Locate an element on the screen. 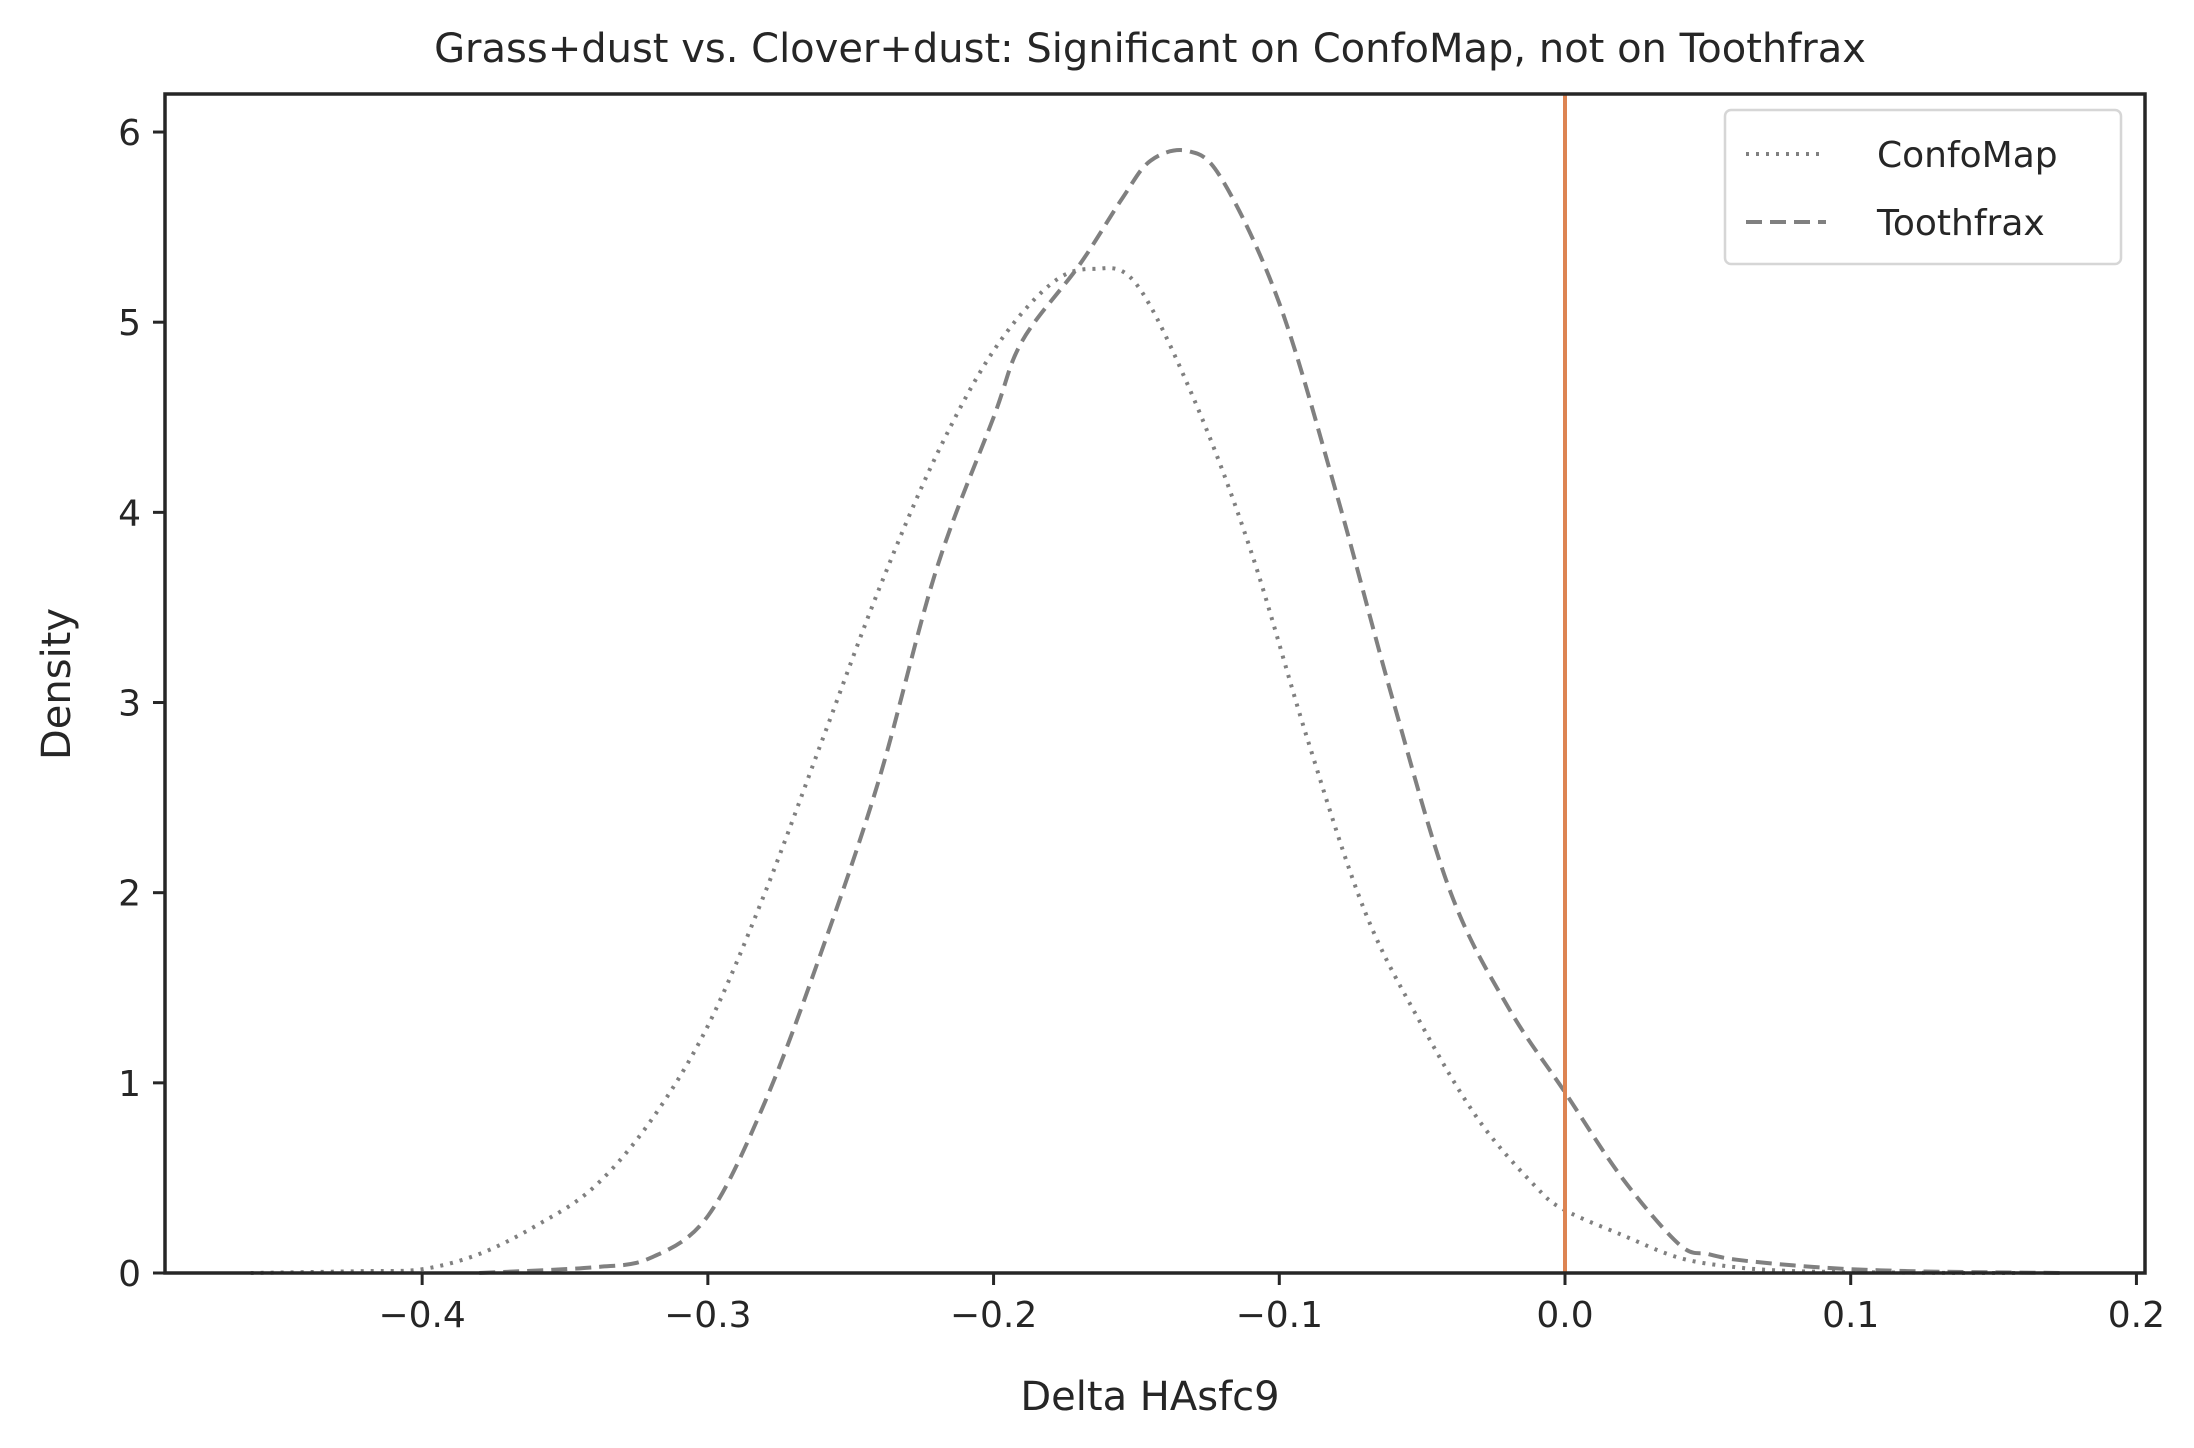 The height and width of the screenshot is (1448, 2194). x-axis-label: Delta HAsfc9 is located at coordinates (1149, 1397).